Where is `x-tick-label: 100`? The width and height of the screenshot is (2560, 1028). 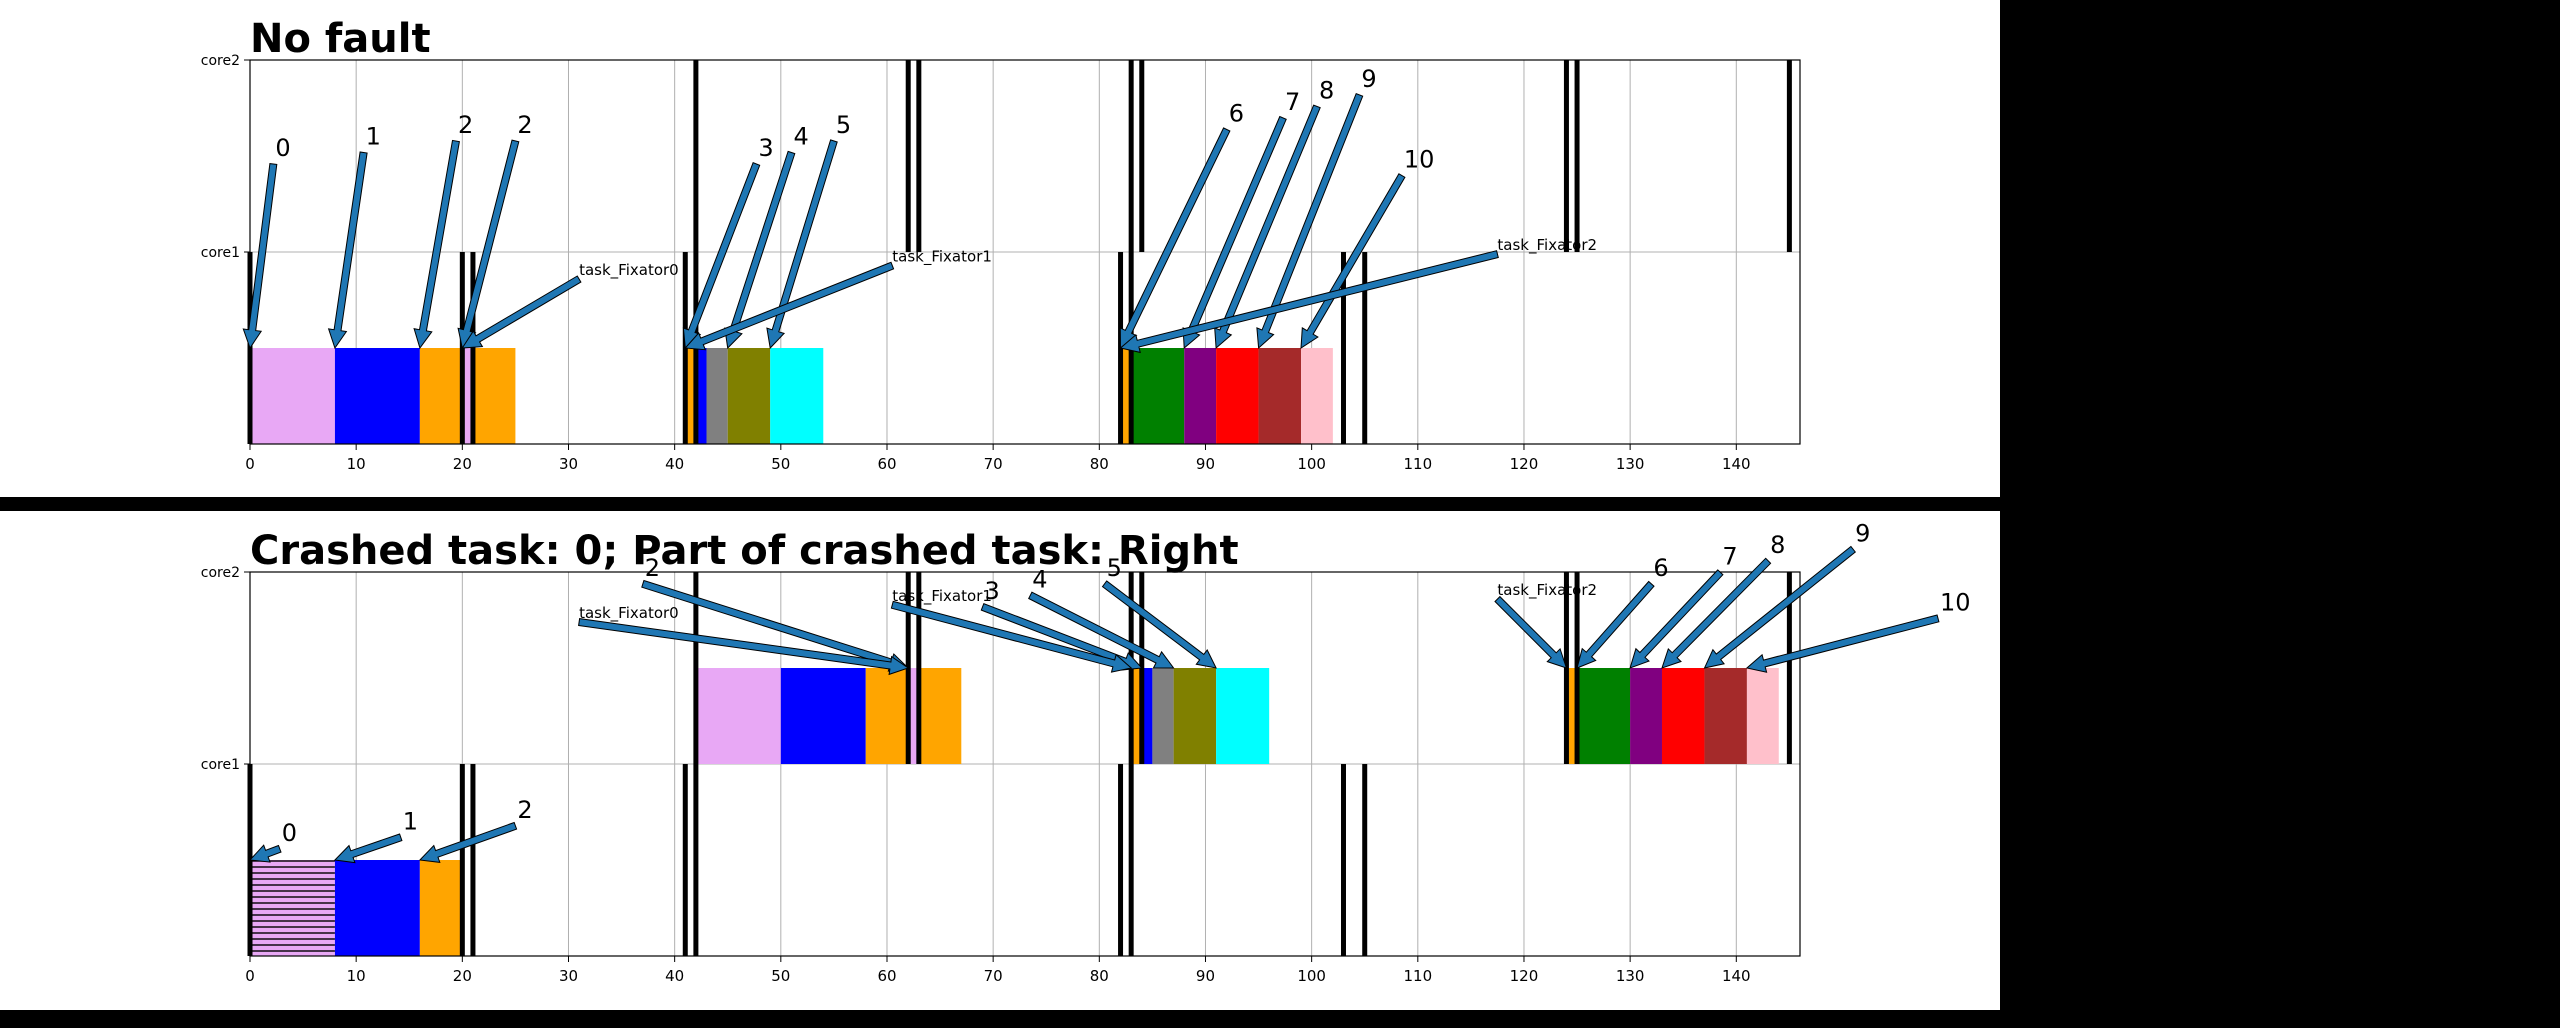
x-tick-label: 100 is located at coordinates (1311, 464).